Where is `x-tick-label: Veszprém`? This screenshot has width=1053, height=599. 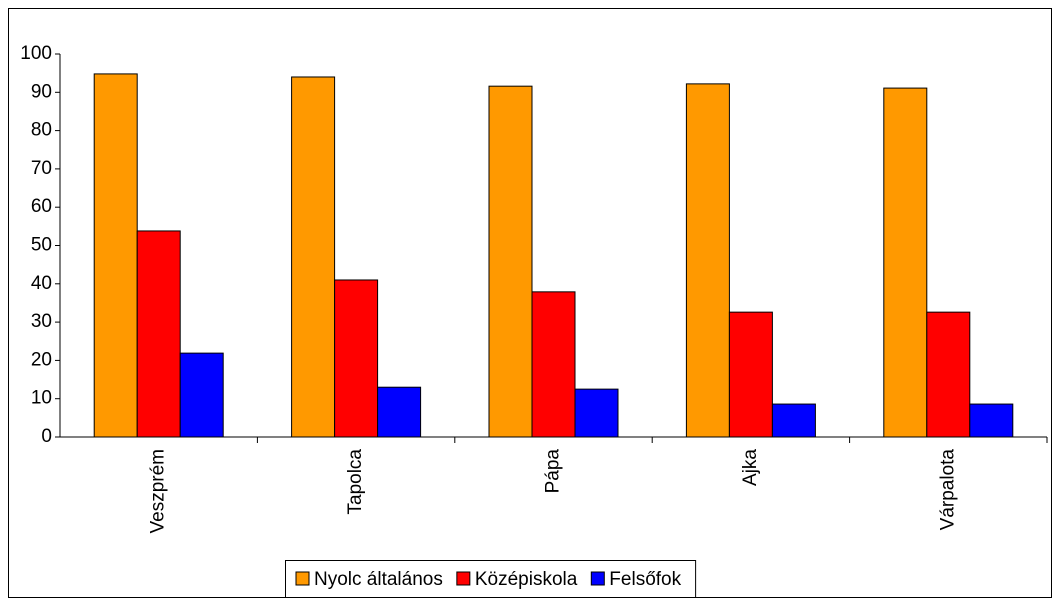
x-tick-label: Veszprém is located at coordinates (158, 491).